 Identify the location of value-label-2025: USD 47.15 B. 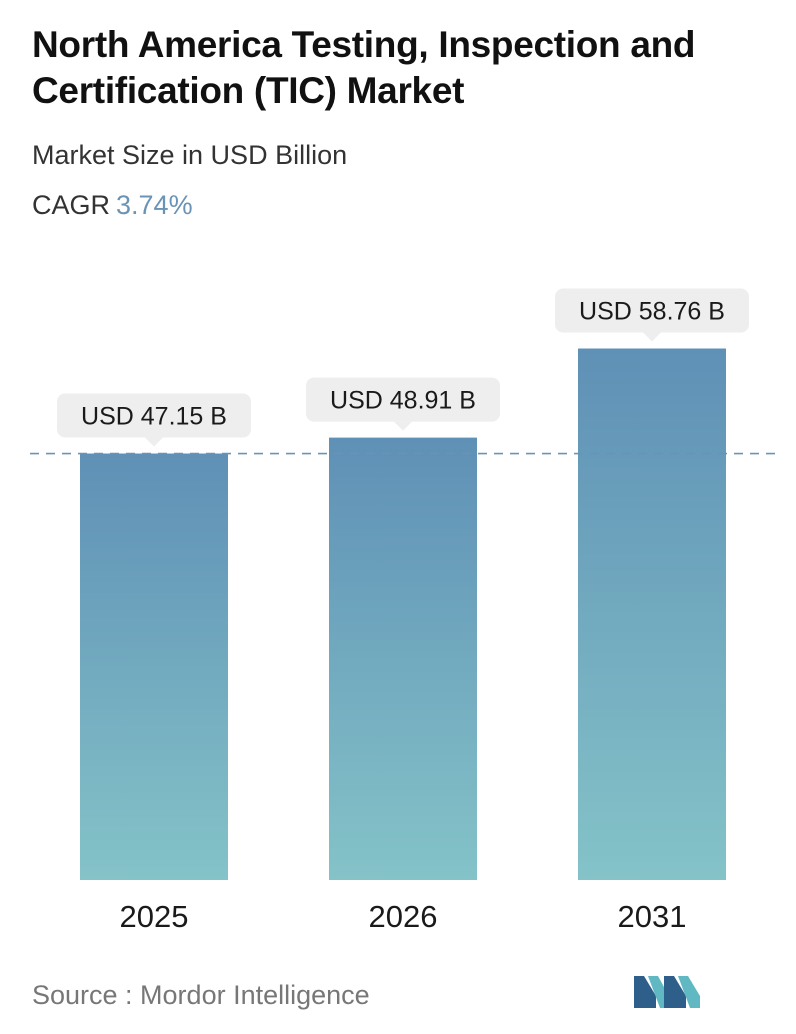
(154, 420).